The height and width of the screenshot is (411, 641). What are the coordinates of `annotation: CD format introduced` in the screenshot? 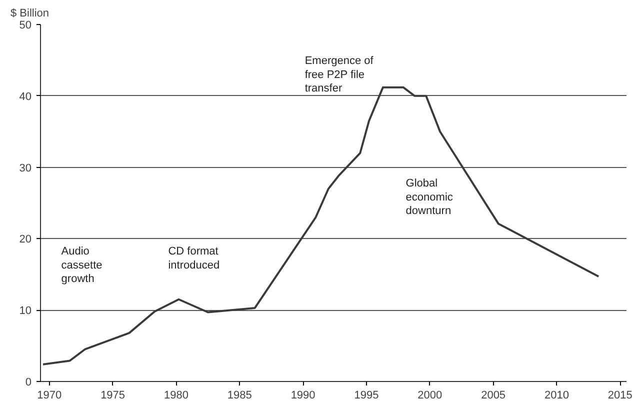 It's located at (194, 259).